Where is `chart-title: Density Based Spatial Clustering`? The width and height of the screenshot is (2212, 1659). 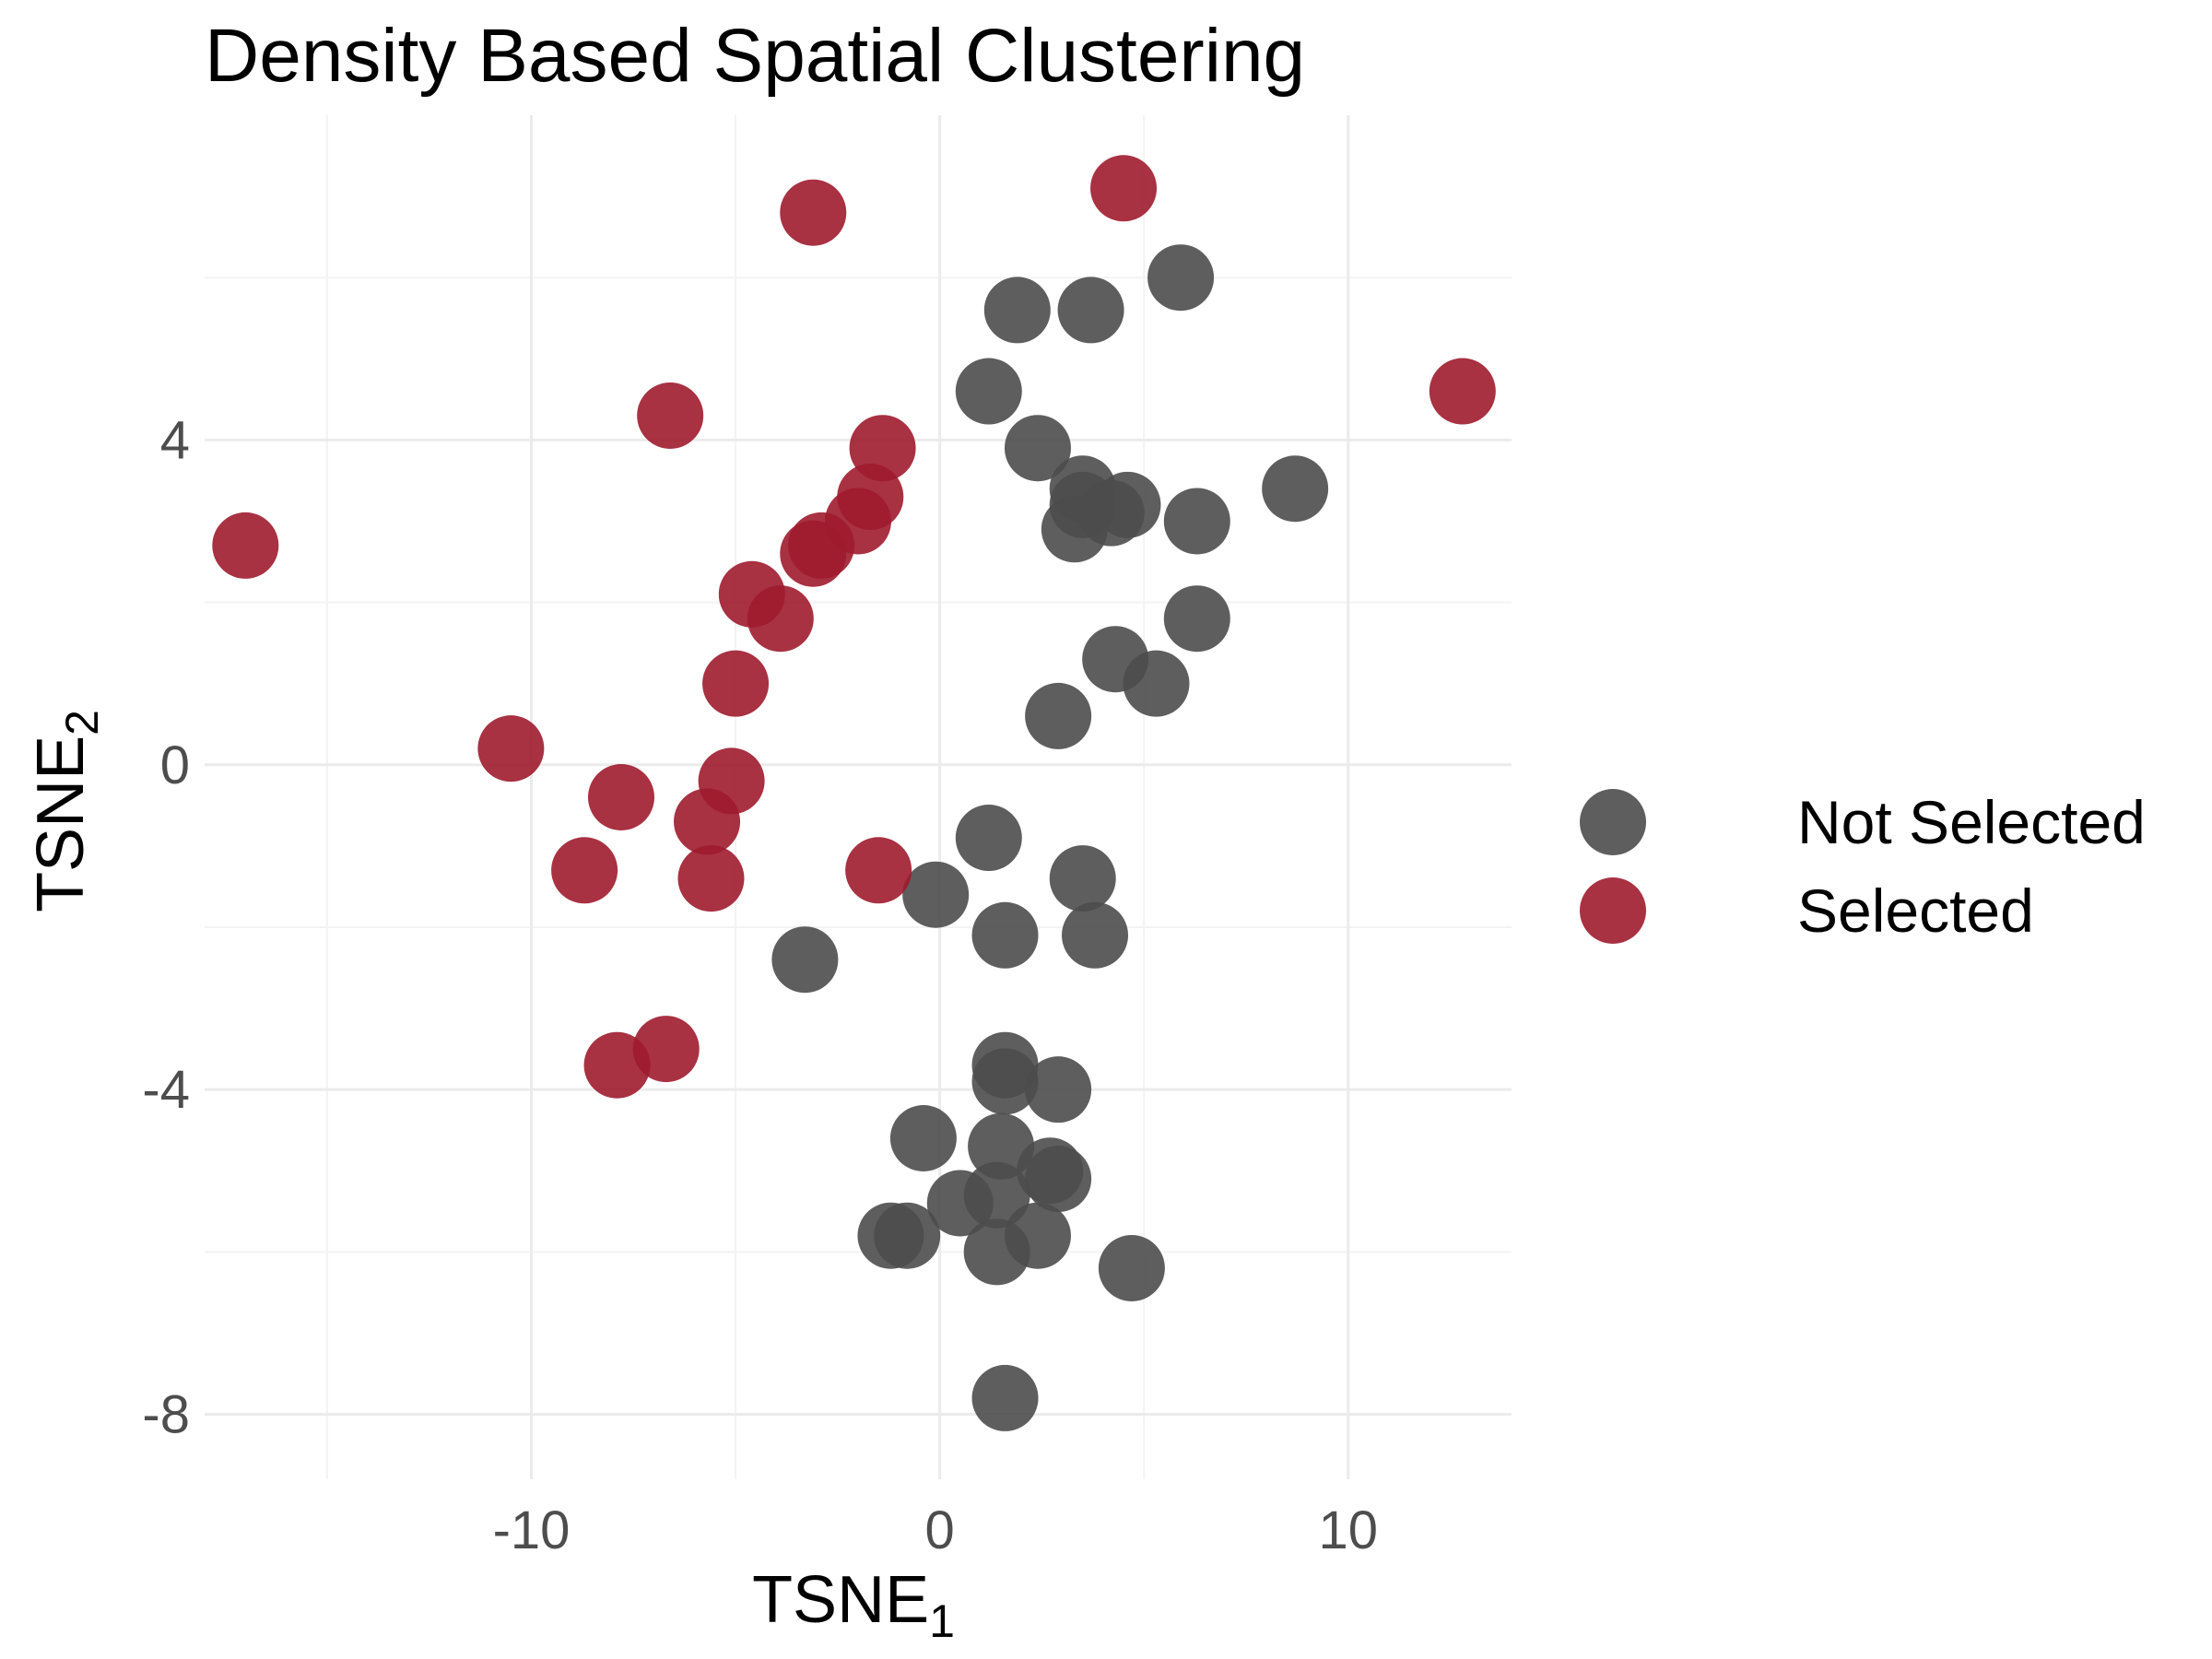 chart-title: Density Based Spatial Clustering is located at coordinates (755, 56).